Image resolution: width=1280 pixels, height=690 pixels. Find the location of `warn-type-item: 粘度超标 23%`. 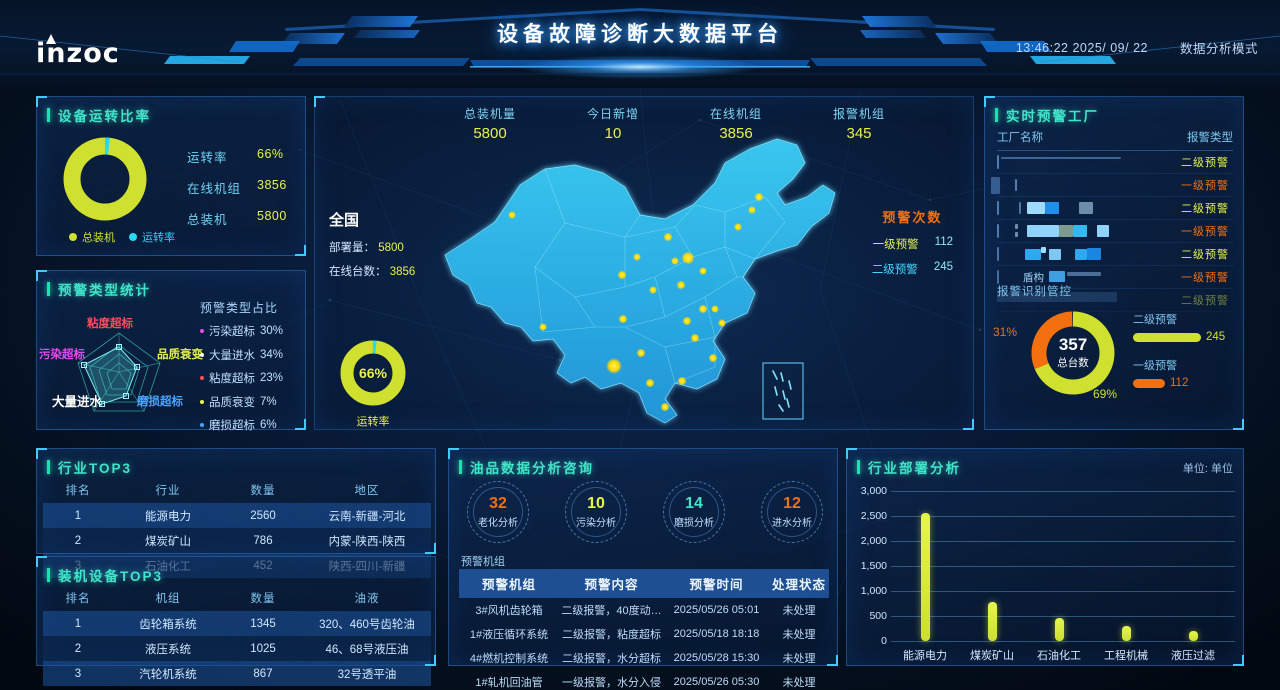

warn-type-item: 粘度超标 23% is located at coordinates (241, 378).